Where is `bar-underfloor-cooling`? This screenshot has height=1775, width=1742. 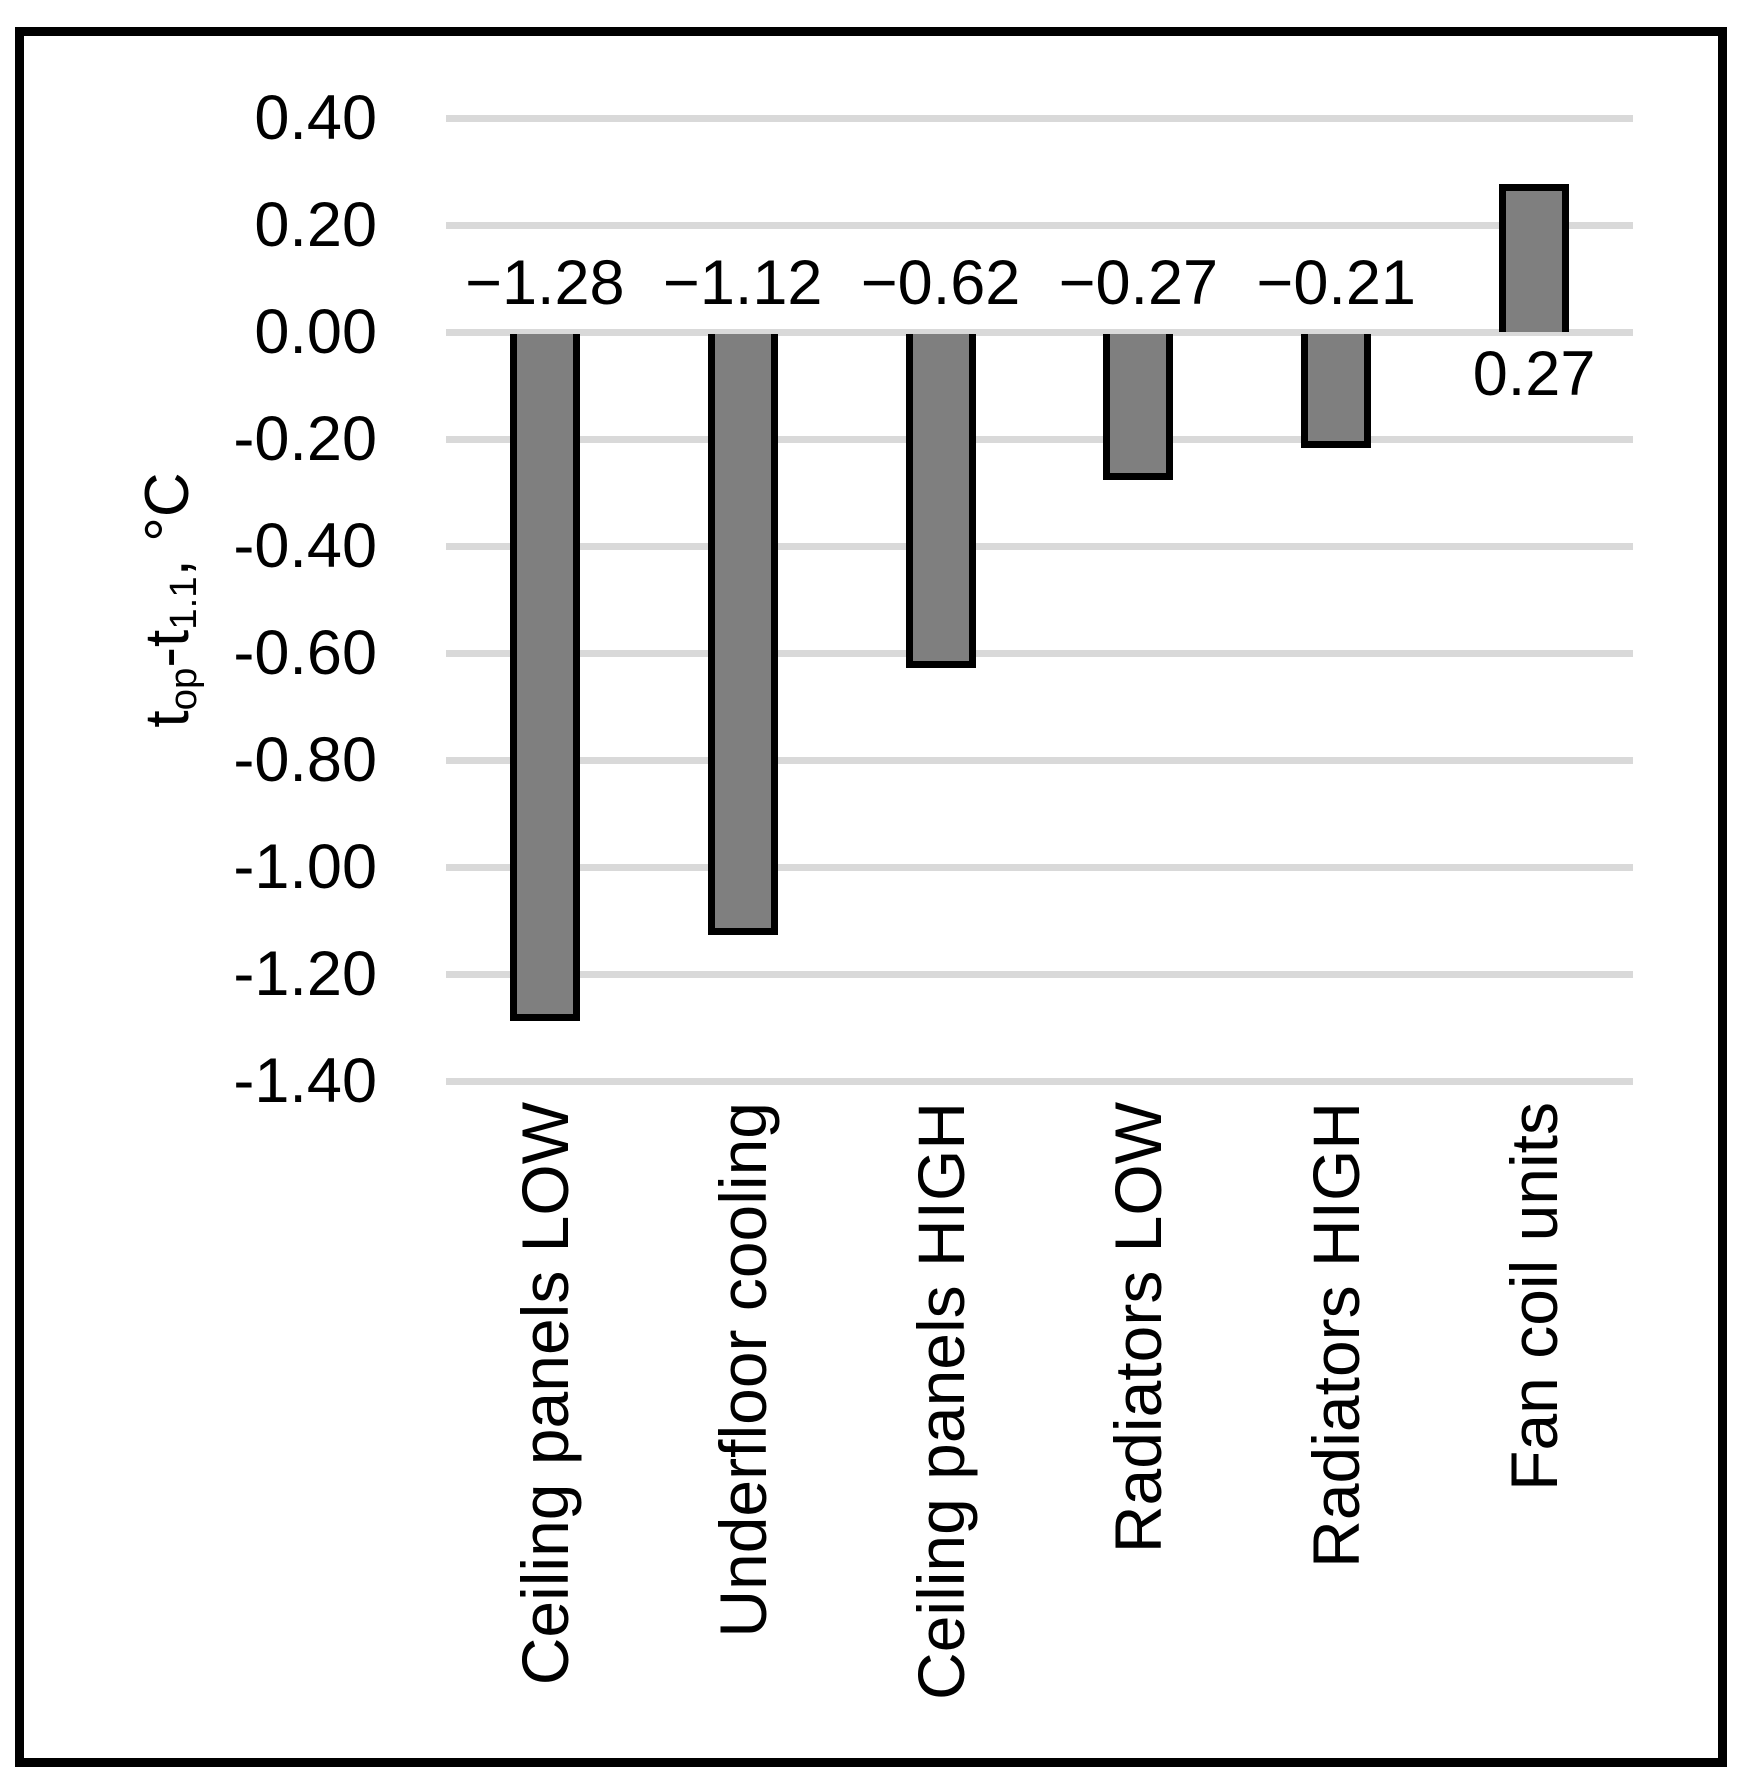
bar-underfloor-cooling is located at coordinates (742, 635).